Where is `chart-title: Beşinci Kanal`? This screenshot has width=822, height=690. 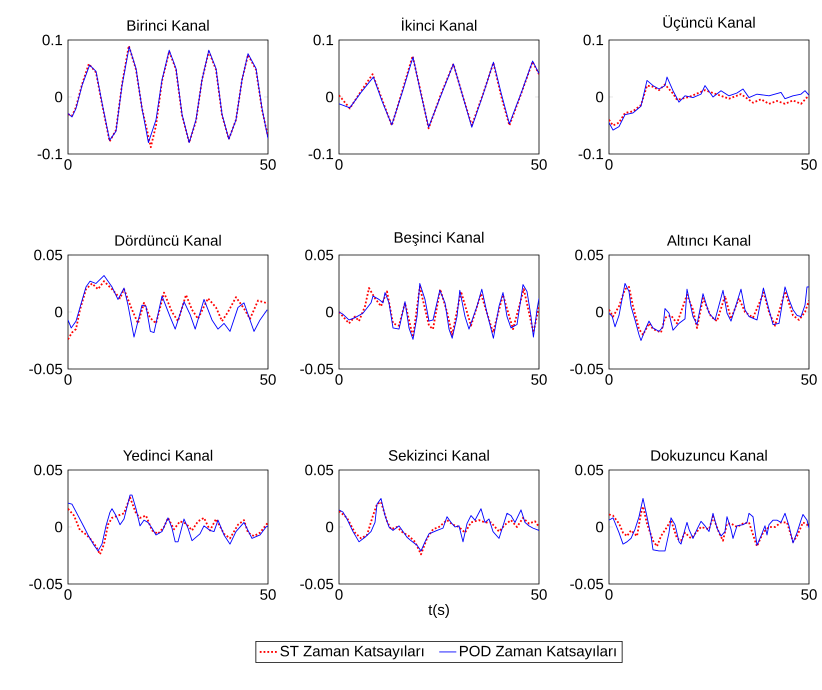
chart-title: Beşinci Kanal is located at coordinates (439, 239).